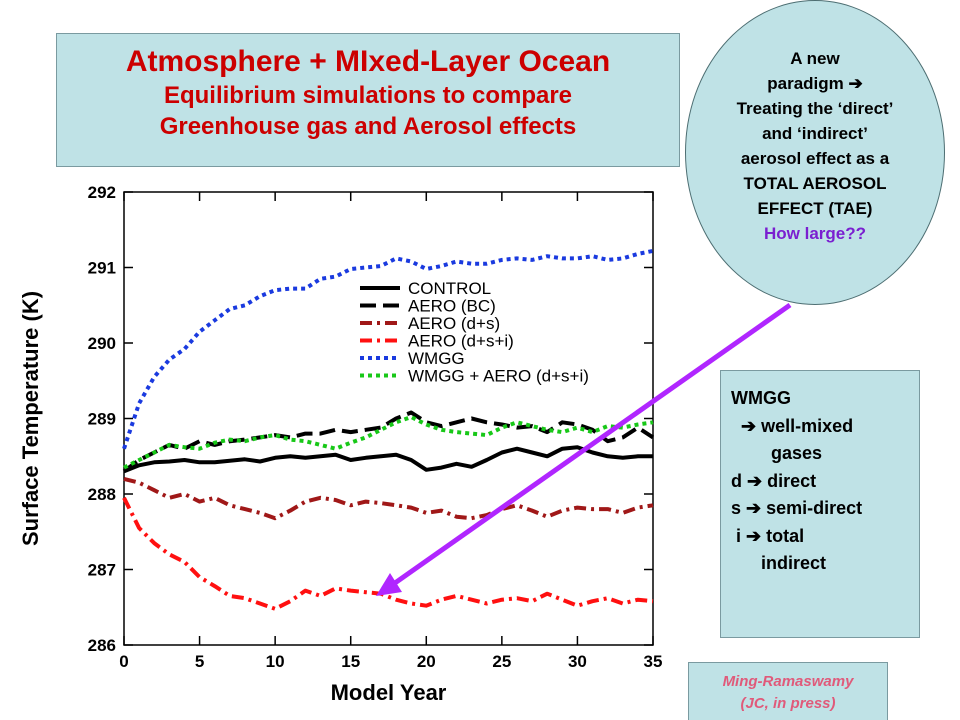 This screenshot has width=960, height=720. I want to click on x-tick-label: 20, so click(426, 661).